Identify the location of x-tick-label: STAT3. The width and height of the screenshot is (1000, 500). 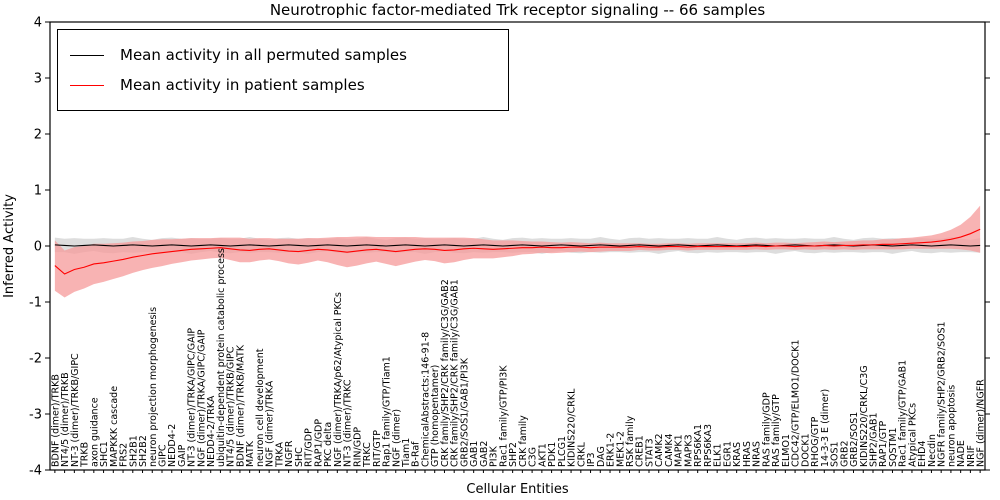
(649, 452).